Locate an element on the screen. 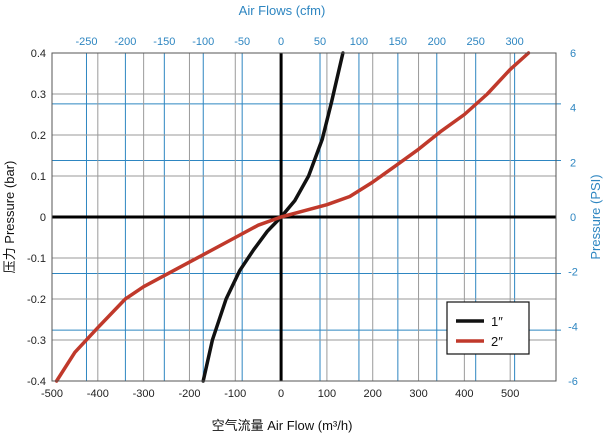 This screenshot has width=606, height=436. x2-tick-label: -50 is located at coordinates (242, 42).